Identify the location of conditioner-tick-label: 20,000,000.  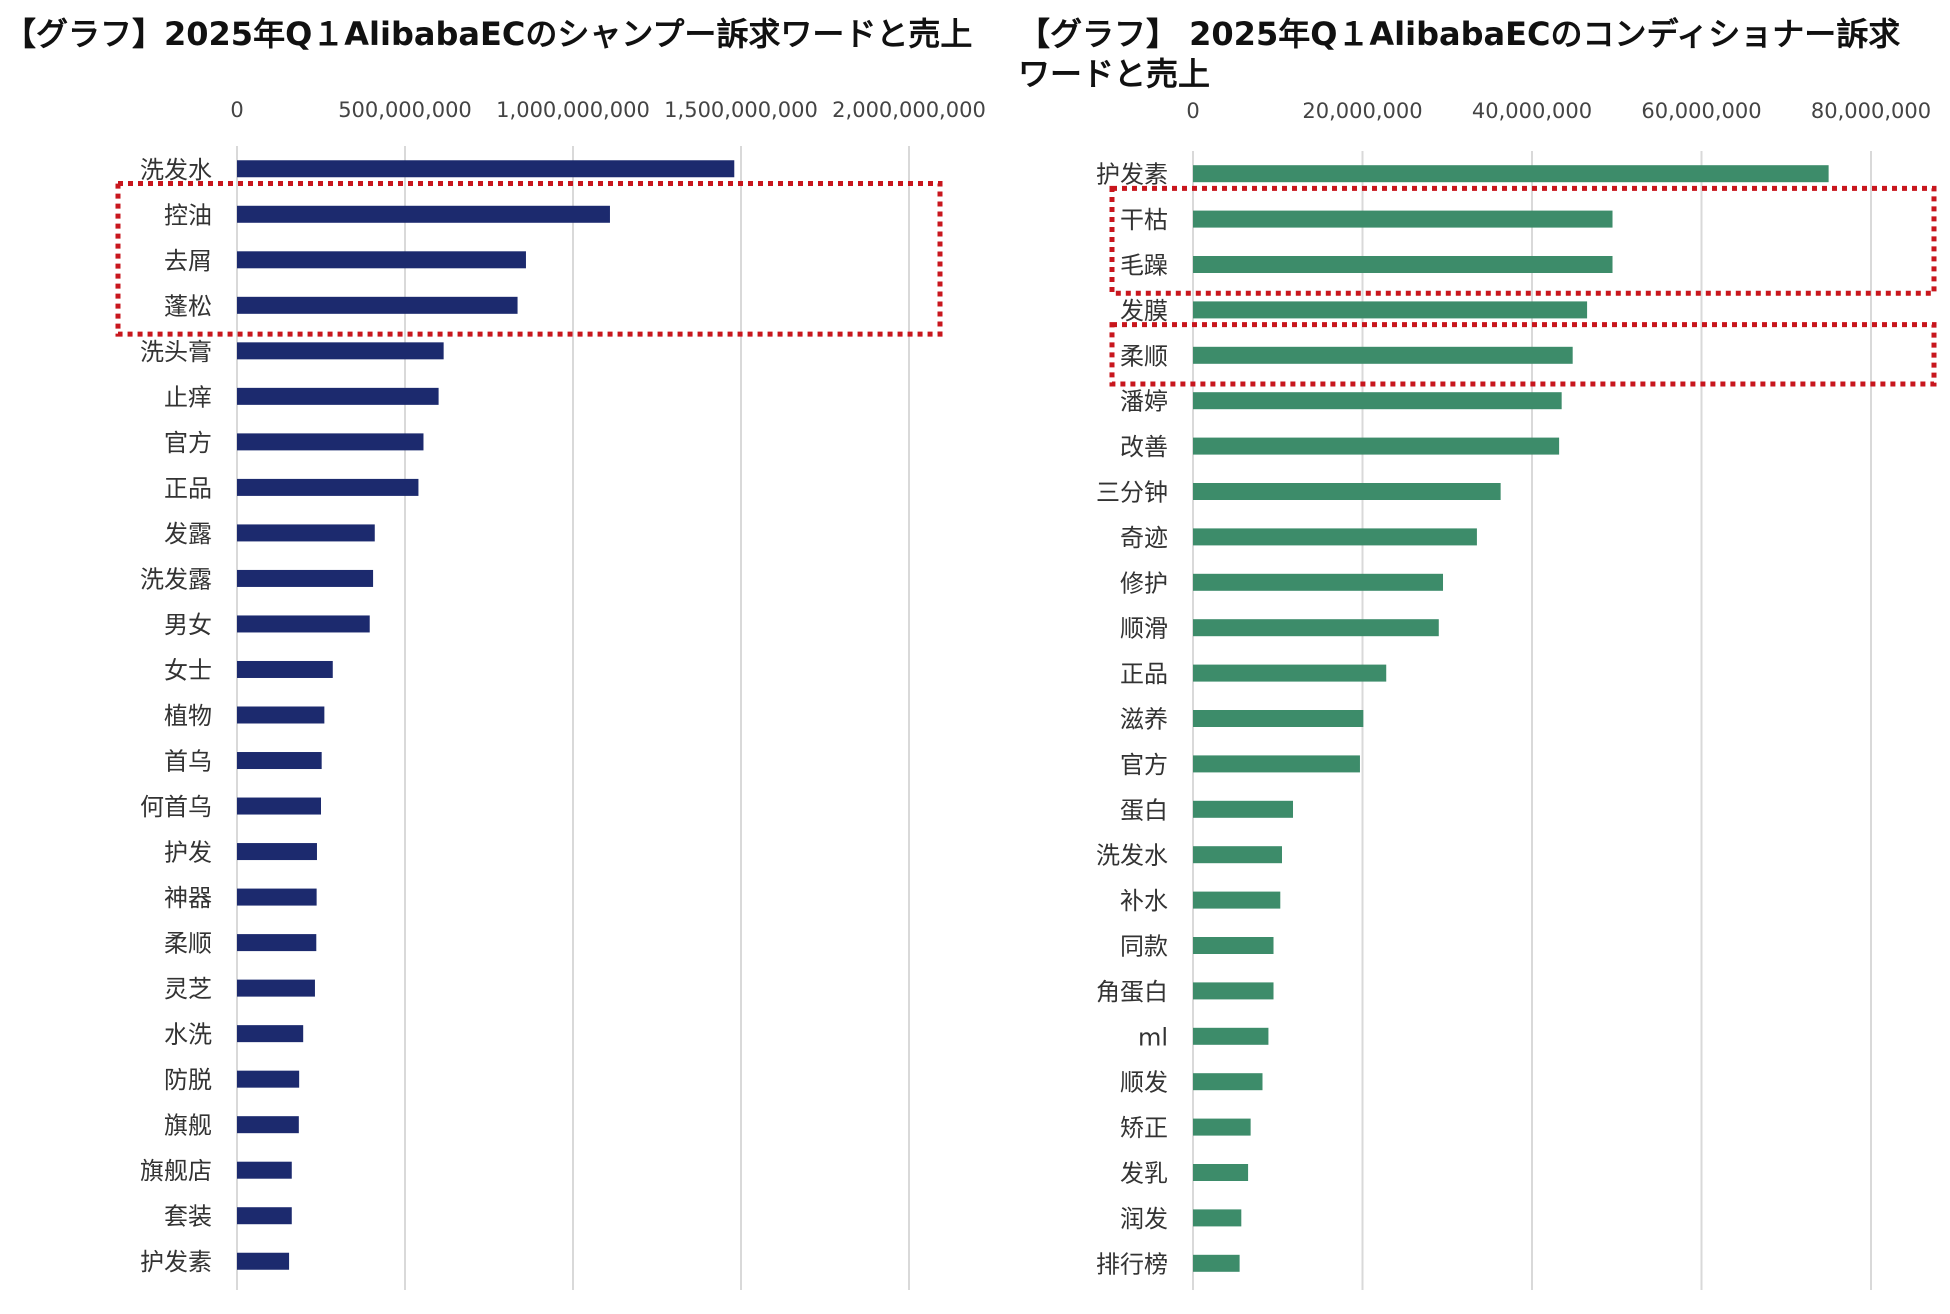
(1362, 111).